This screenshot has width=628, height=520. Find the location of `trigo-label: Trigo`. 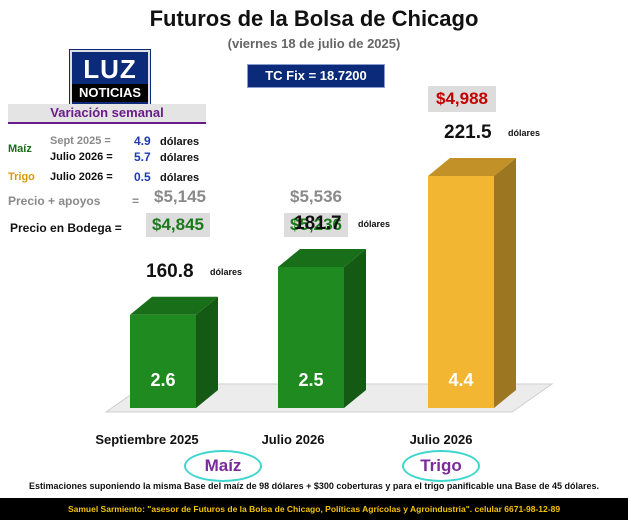

trigo-label: Trigo is located at coordinates (21, 177).